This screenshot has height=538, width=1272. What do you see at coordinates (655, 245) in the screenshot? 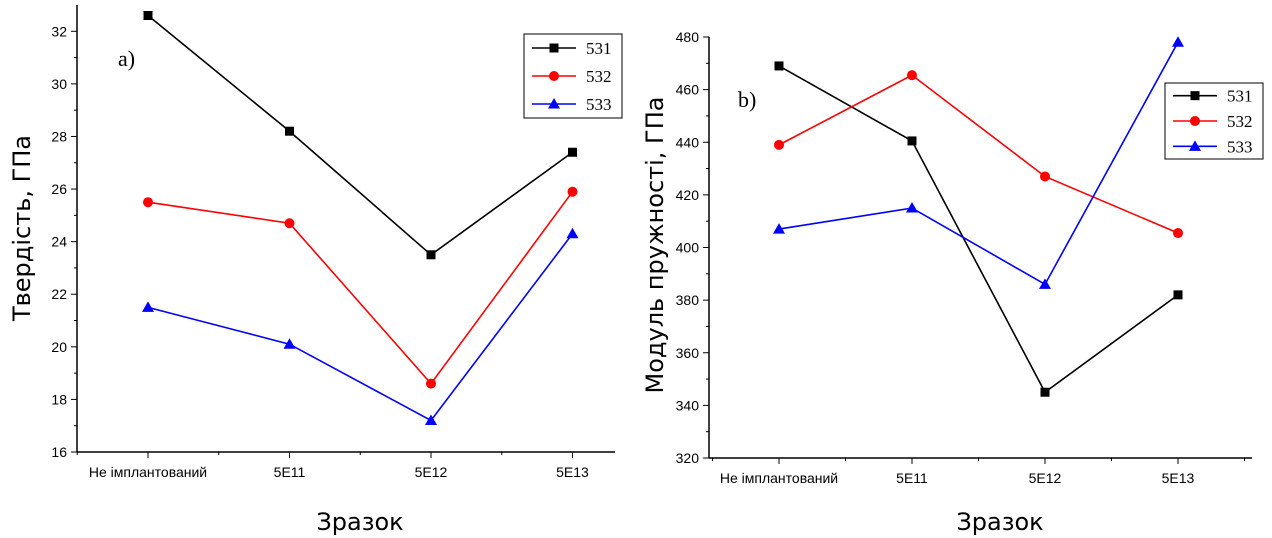
I see `y-axis-title: Модуль пружності, ГПа` at bounding box center [655, 245].